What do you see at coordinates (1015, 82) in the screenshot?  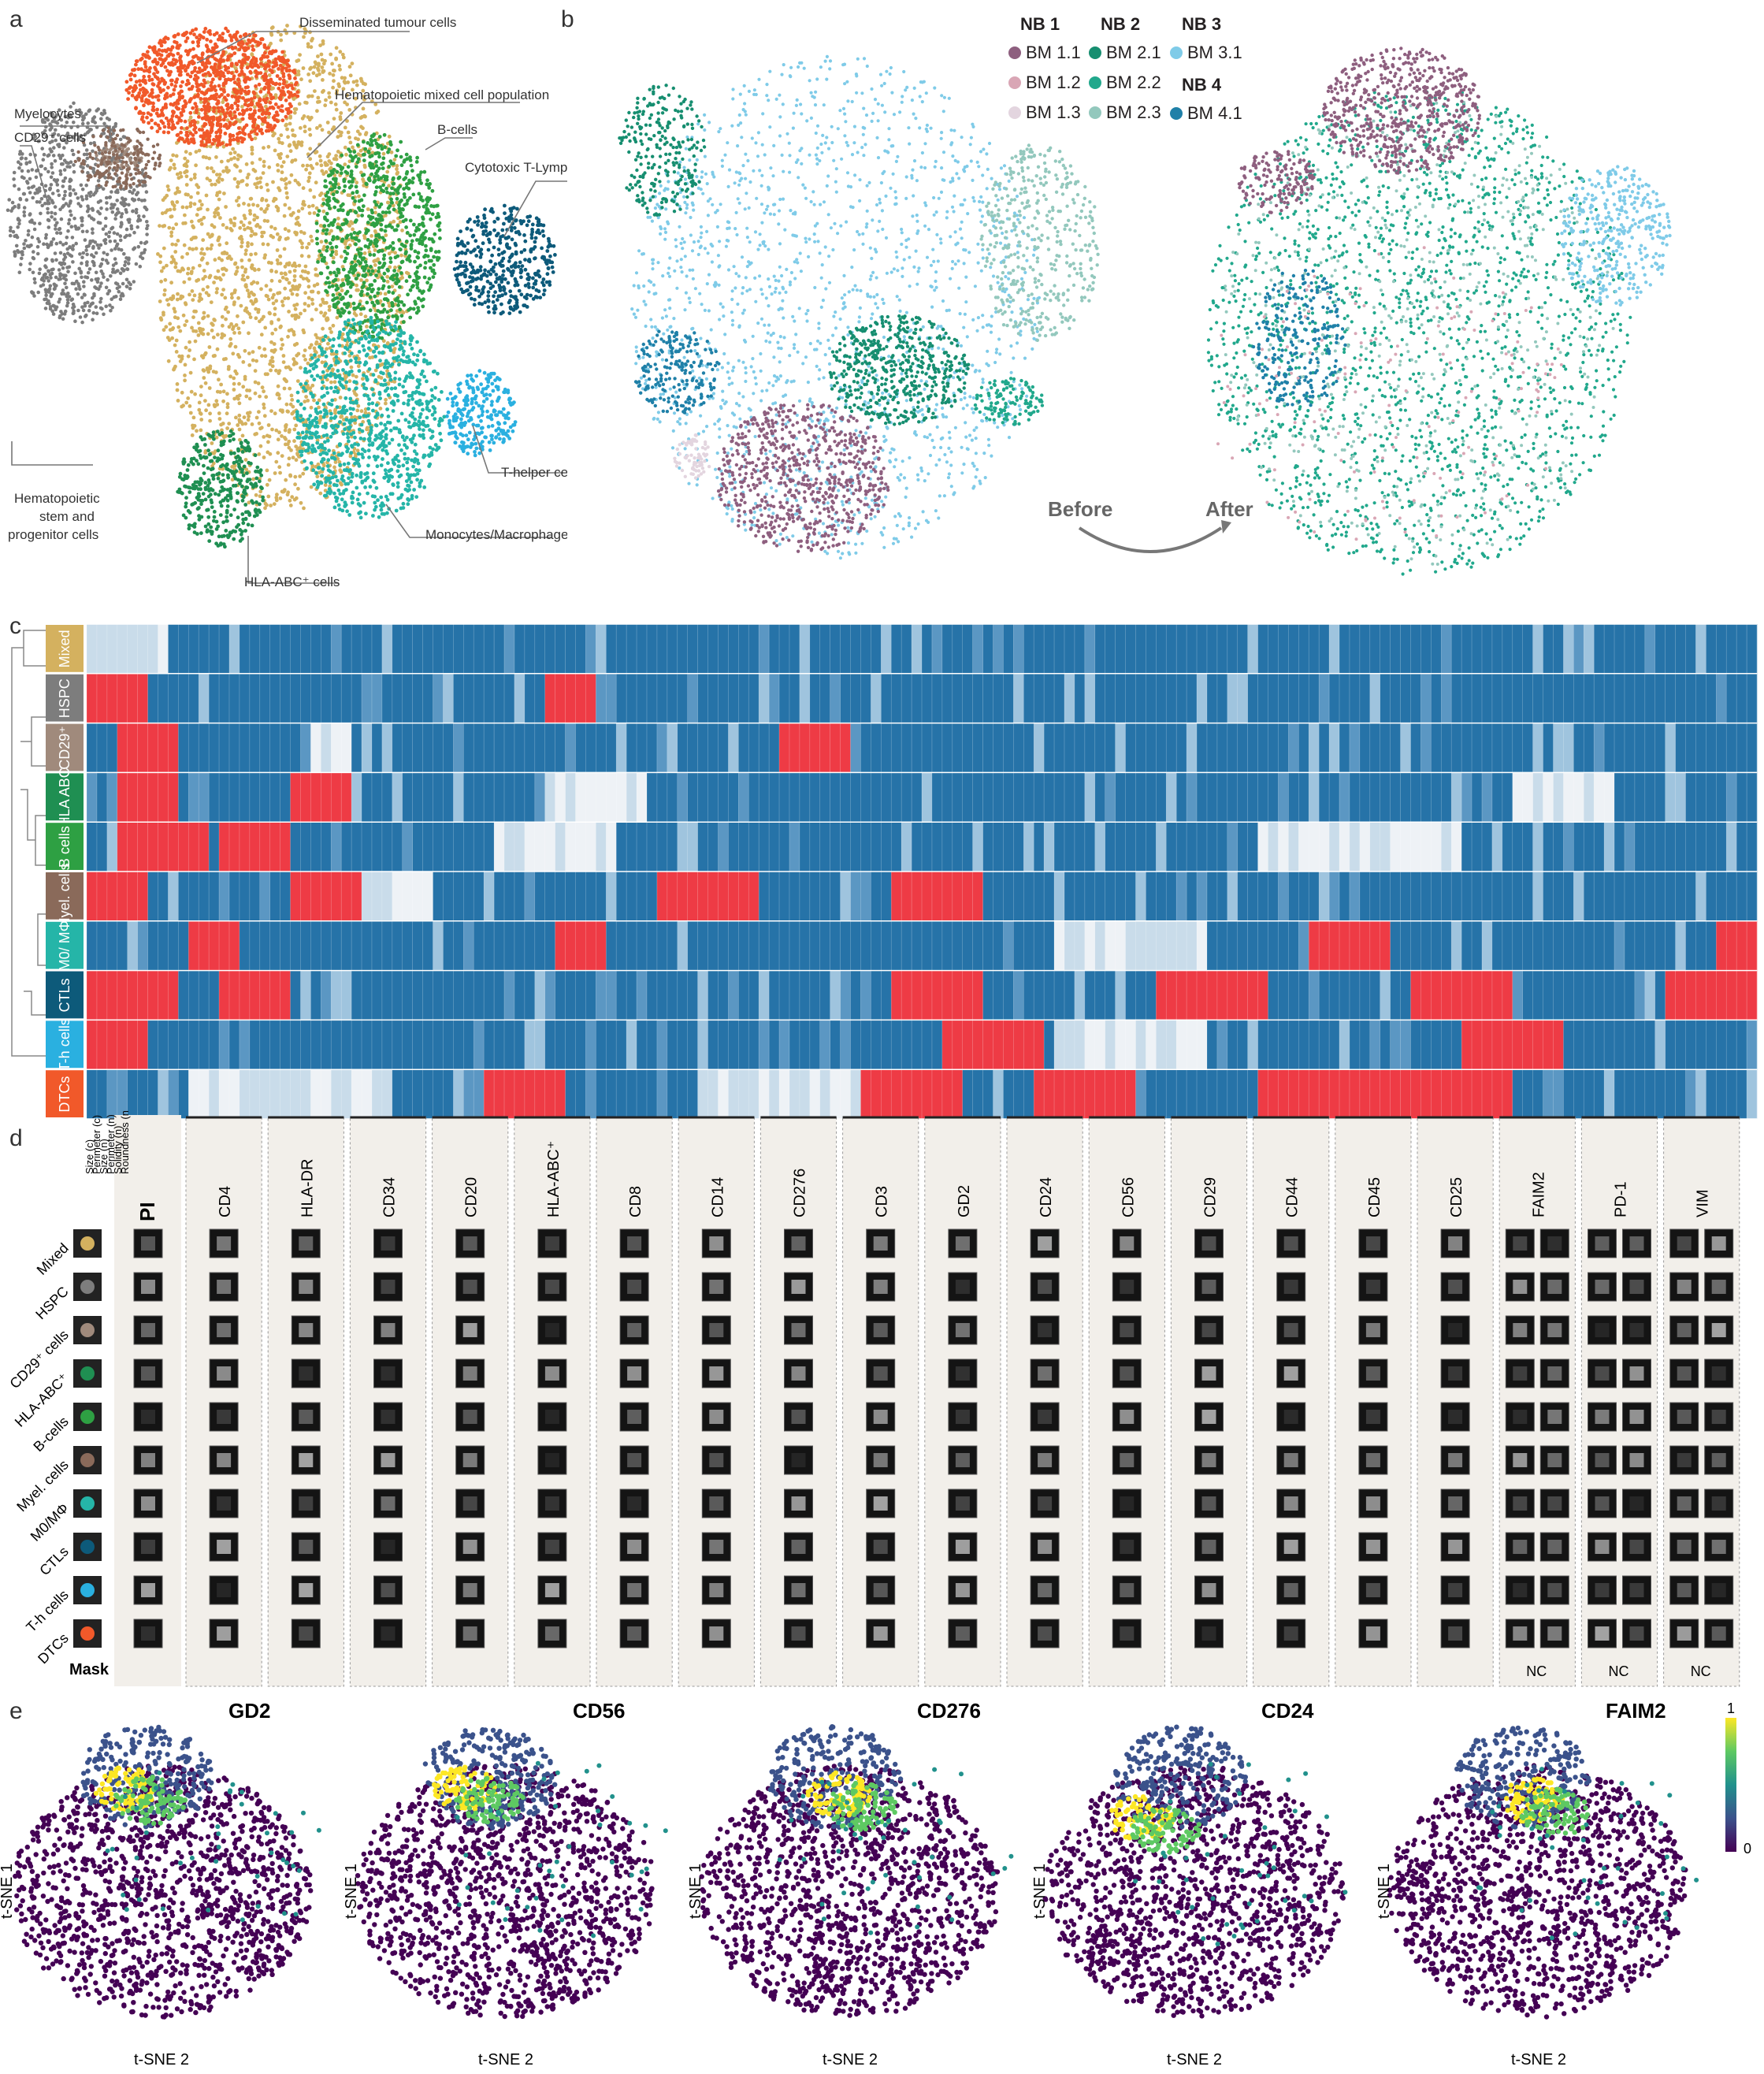 I see `legend-swatch` at bounding box center [1015, 82].